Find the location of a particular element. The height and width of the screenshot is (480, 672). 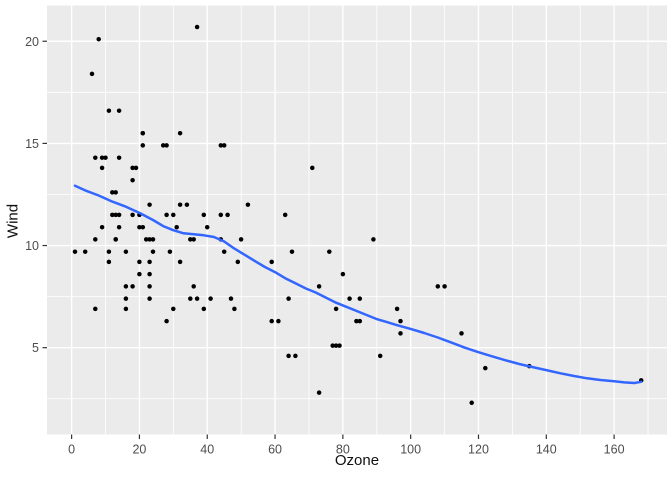

x-tick-label: 0 is located at coordinates (71, 450).